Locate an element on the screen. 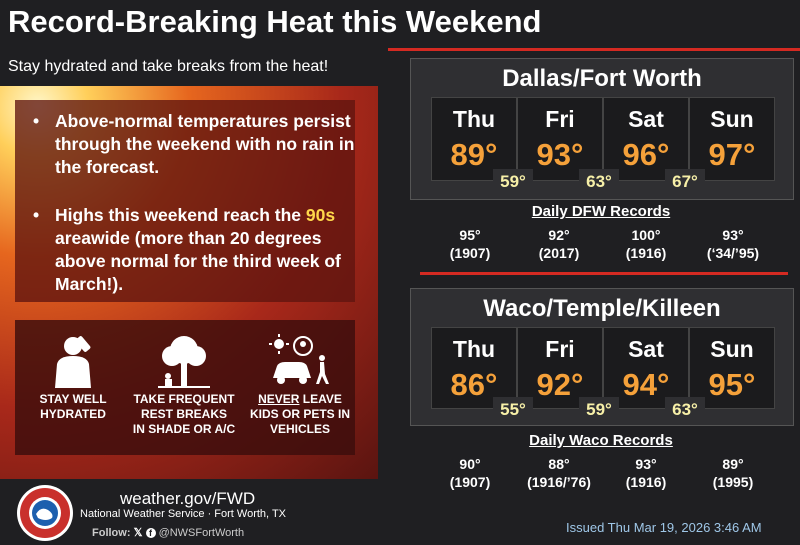  record-year: (2017) is located at coordinates (559, 253).